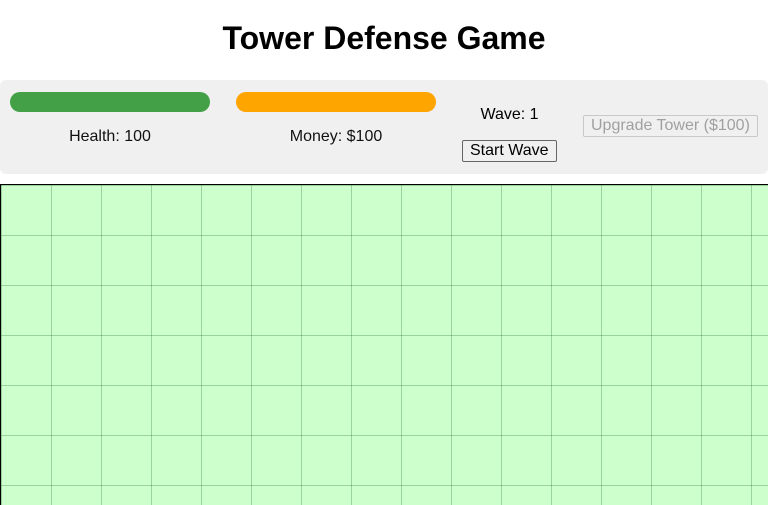  Describe the element at coordinates (509, 114) in the screenshot. I see `wave-label: Wave: 1` at that location.